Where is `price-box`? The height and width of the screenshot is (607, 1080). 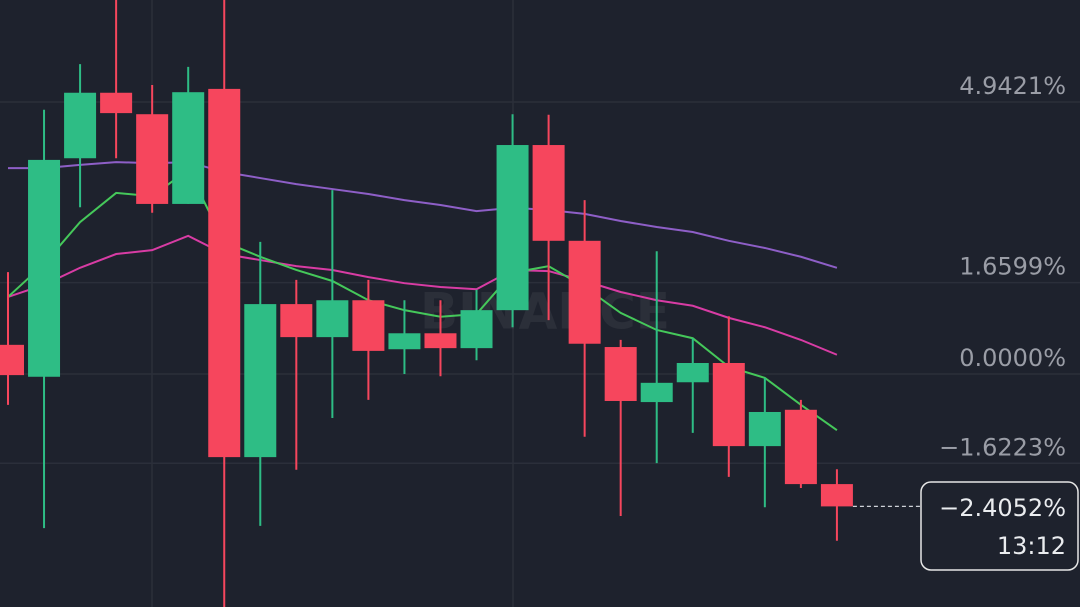 price-box is located at coordinates (999, 526).